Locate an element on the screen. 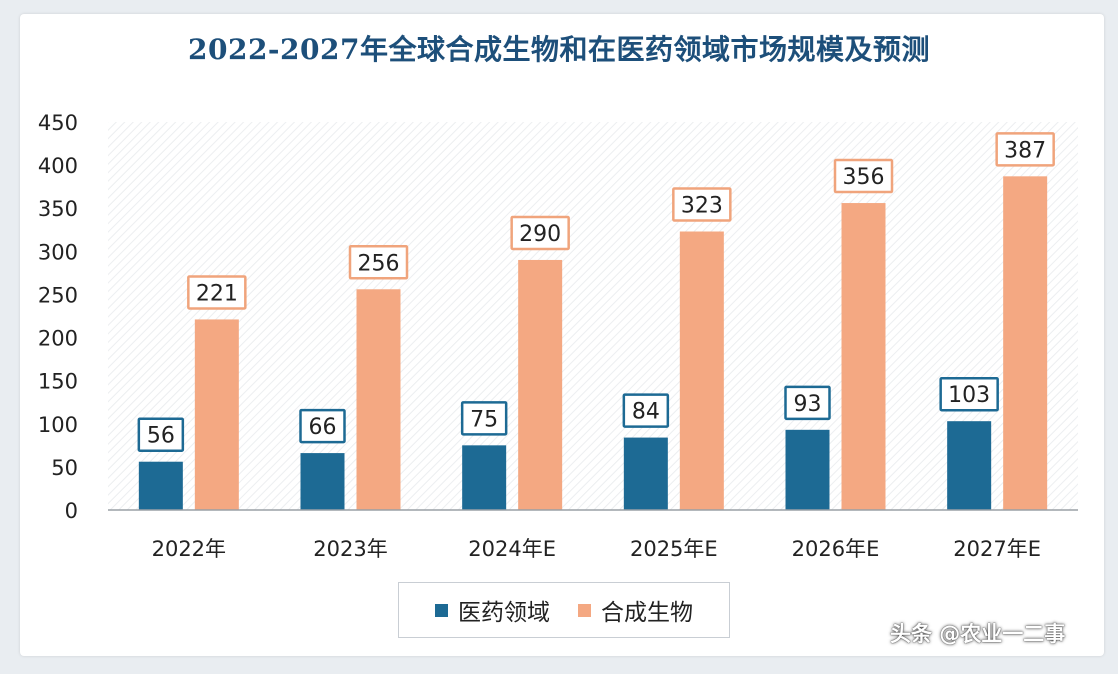 This screenshot has width=1118, height=674. data-label-synbio: 290 is located at coordinates (540, 234).